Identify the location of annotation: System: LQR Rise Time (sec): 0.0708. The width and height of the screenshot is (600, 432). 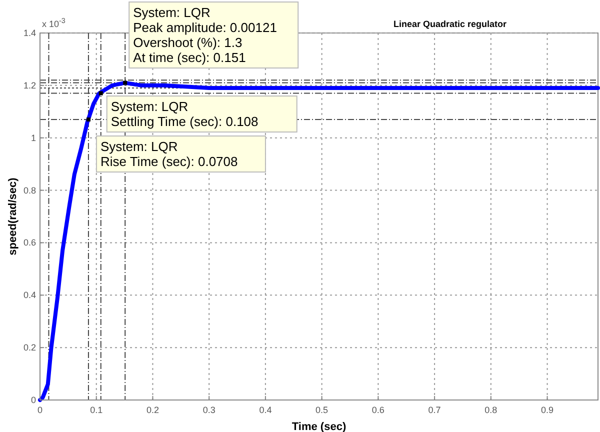
(169, 154).